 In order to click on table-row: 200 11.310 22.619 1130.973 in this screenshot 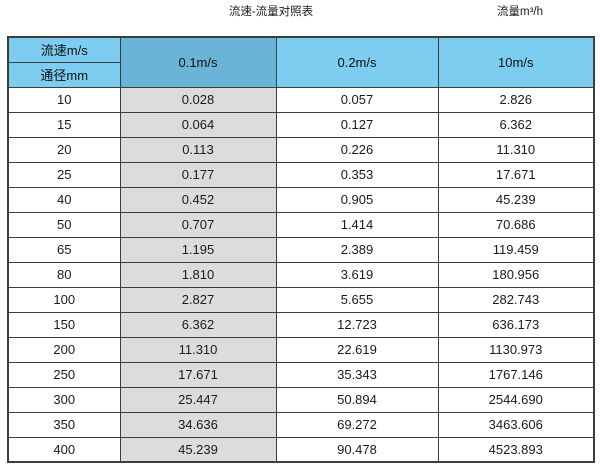, I will do `click(301, 349)`.